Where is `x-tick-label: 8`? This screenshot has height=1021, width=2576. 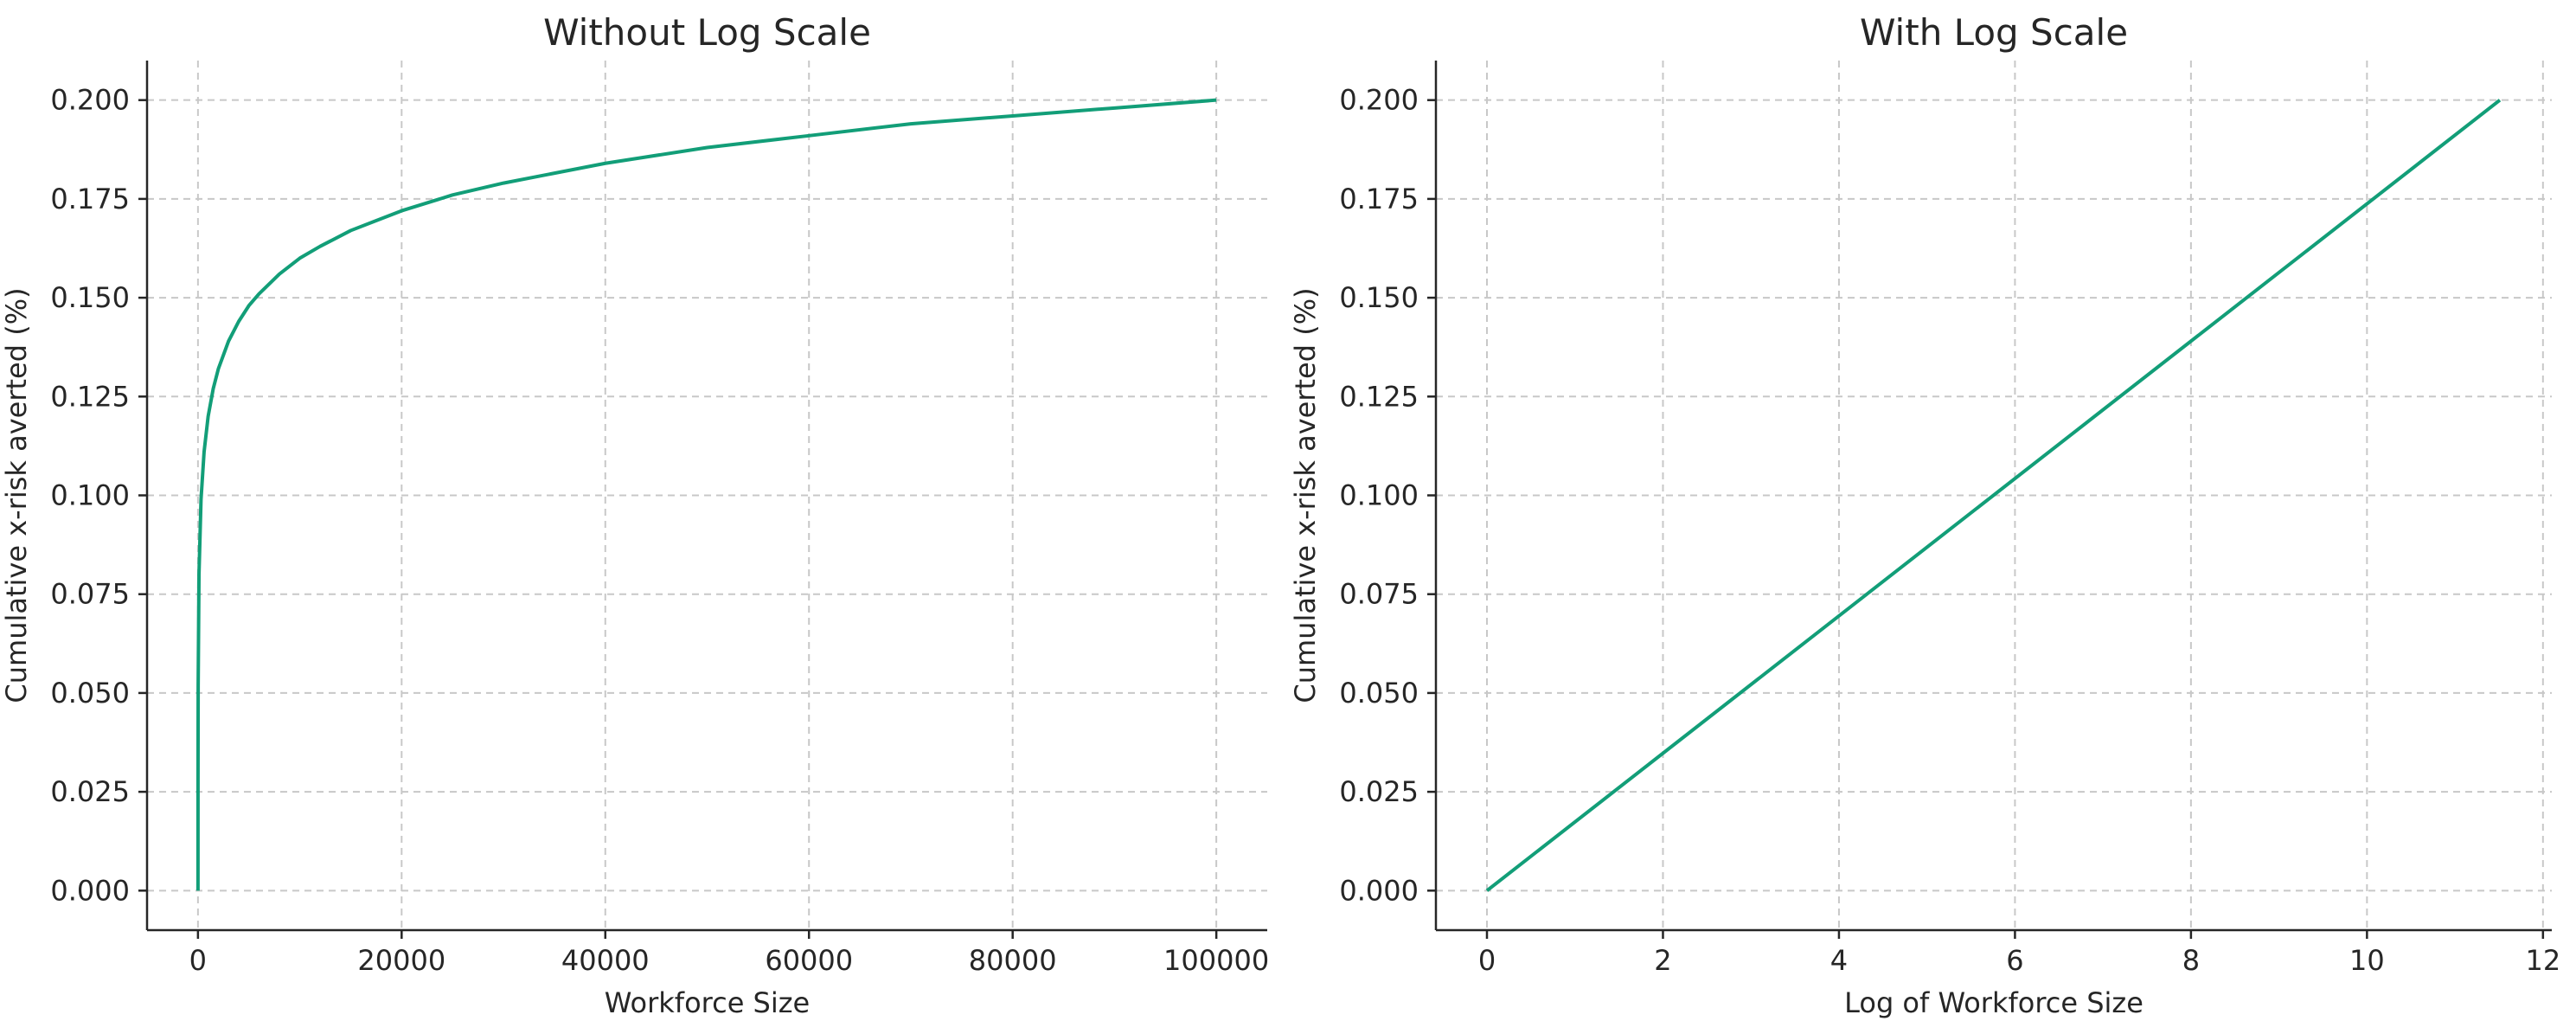
x-tick-label: 8 is located at coordinates (2191, 960).